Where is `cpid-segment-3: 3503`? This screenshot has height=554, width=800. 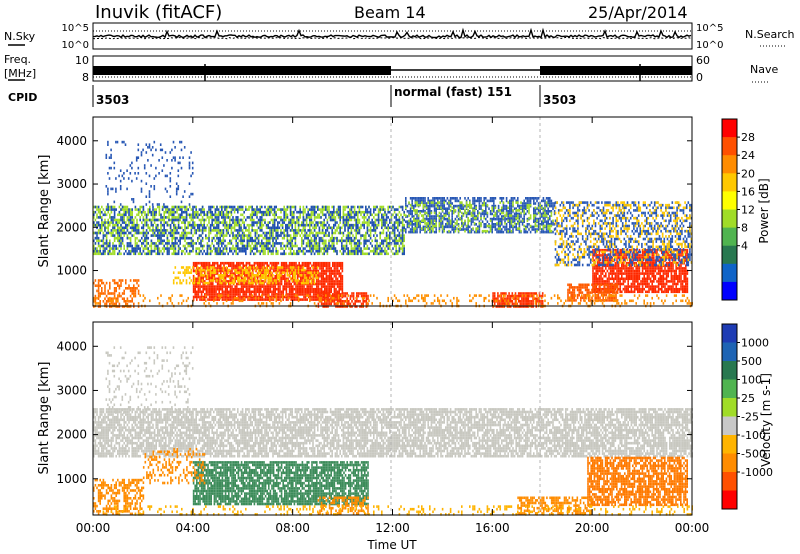 cpid-segment-3: 3503 is located at coordinates (559, 100).